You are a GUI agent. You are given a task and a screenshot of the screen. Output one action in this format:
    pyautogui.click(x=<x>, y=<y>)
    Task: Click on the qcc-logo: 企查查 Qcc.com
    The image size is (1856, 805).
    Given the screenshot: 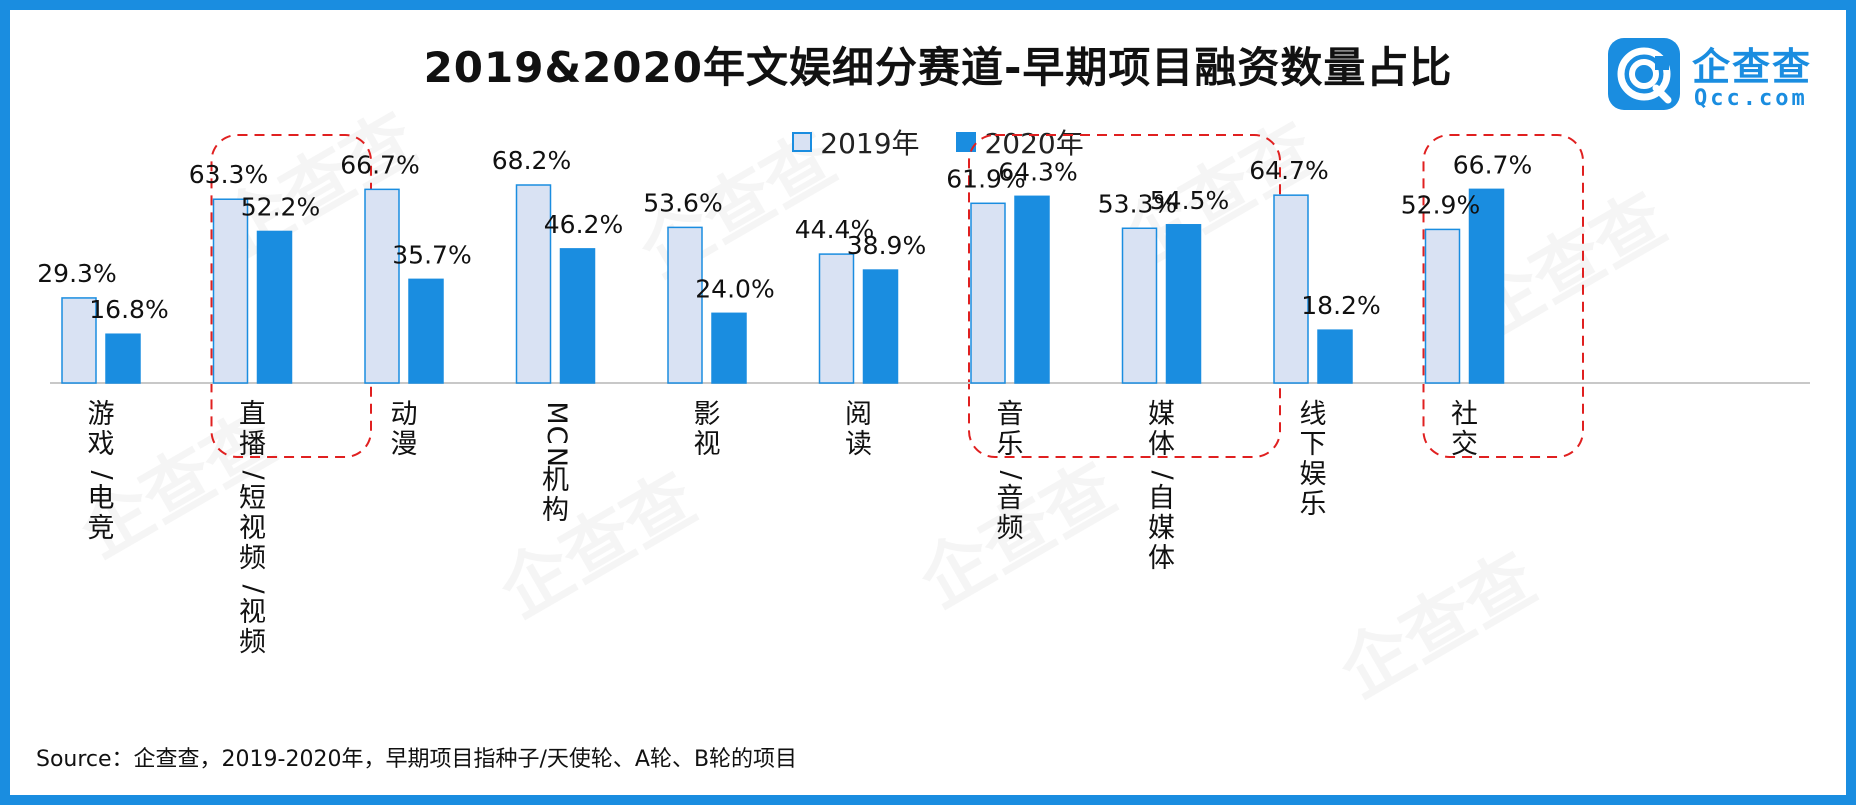 What is the action you would take?
    pyautogui.click(x=1727, y=76)
    